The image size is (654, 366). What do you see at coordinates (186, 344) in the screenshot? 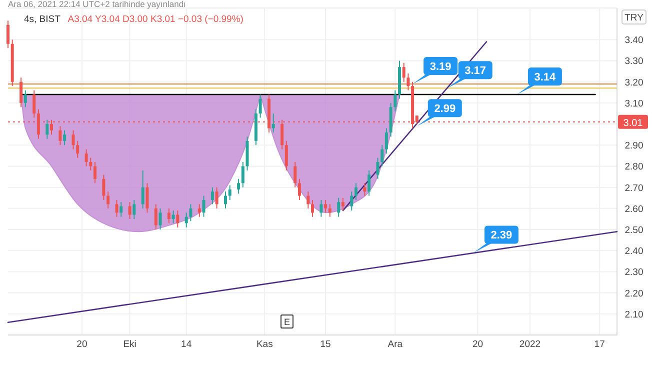
I see `x-tick-label: 14` at bounding box center [186, 344].